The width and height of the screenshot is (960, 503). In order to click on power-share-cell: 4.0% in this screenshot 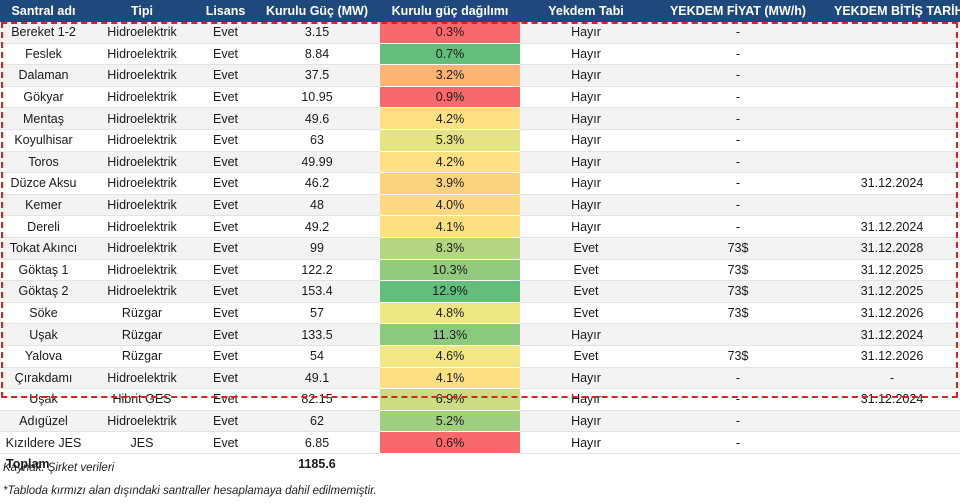, I will do `click(450, 205)`.